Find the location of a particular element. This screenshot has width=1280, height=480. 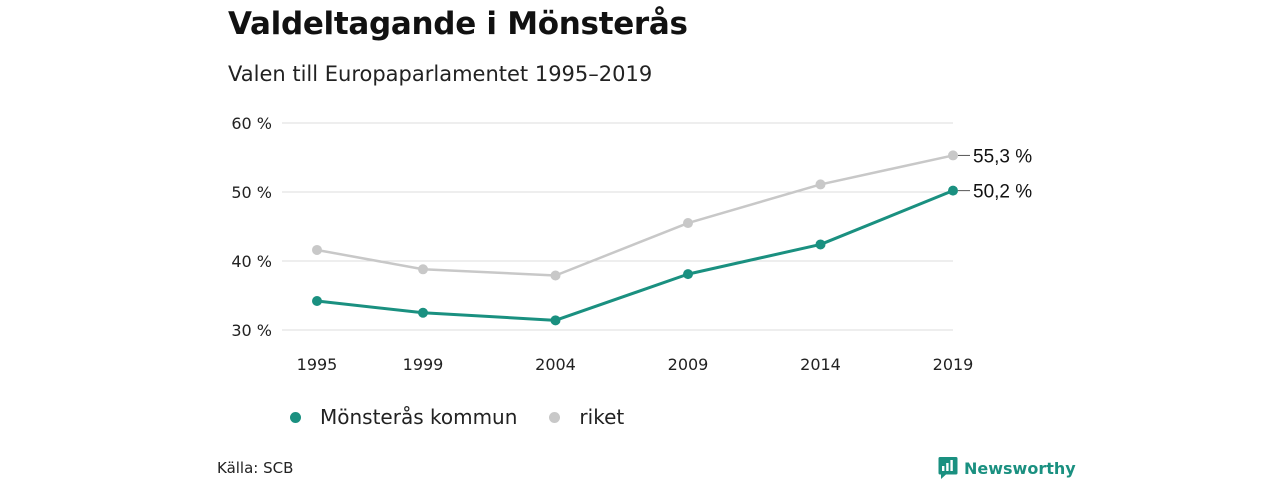

legend-item-monsteras: Mönsterås kommun is located at coordinates (403, 417).